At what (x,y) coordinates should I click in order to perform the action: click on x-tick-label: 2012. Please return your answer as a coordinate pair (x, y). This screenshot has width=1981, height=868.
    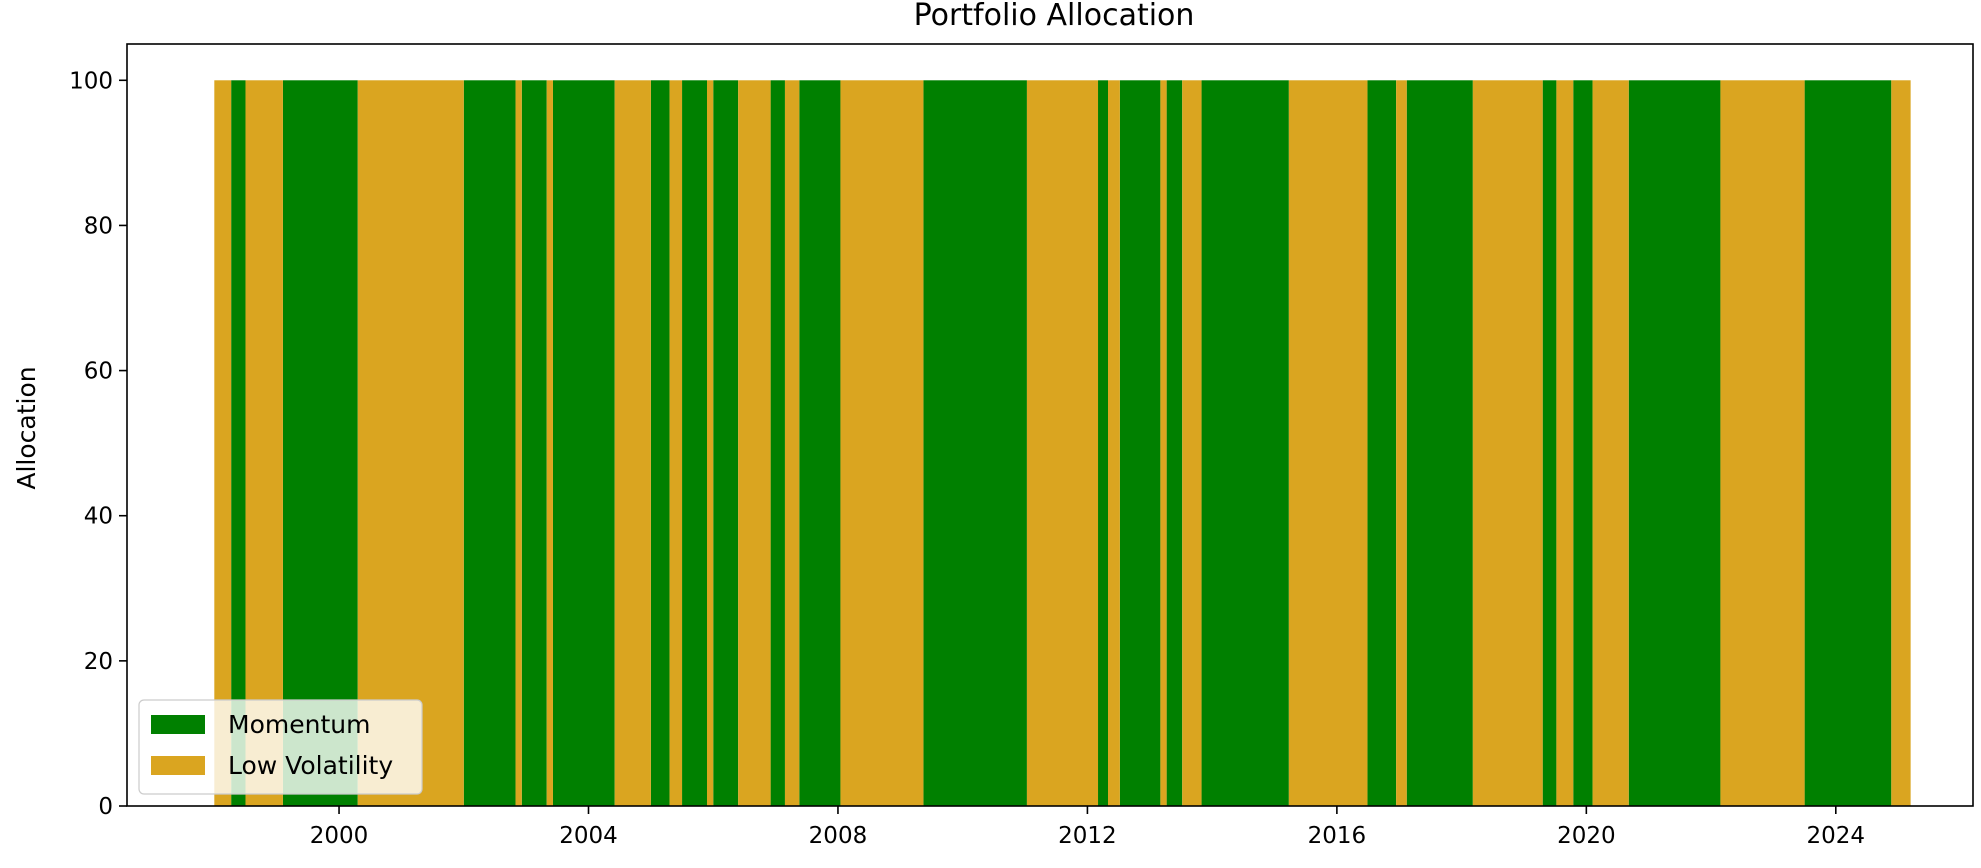
    Looking at the image, I should click on (1087, 836).